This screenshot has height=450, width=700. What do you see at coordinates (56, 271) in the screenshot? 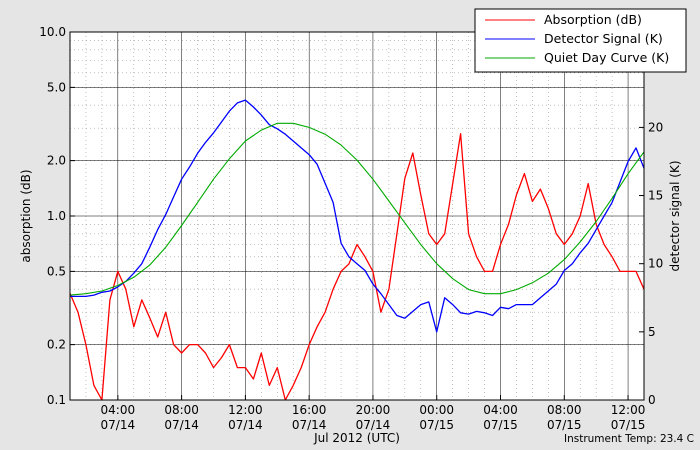
I see `y-left-tick-label: 0.5` at bounding box center [56, 271].